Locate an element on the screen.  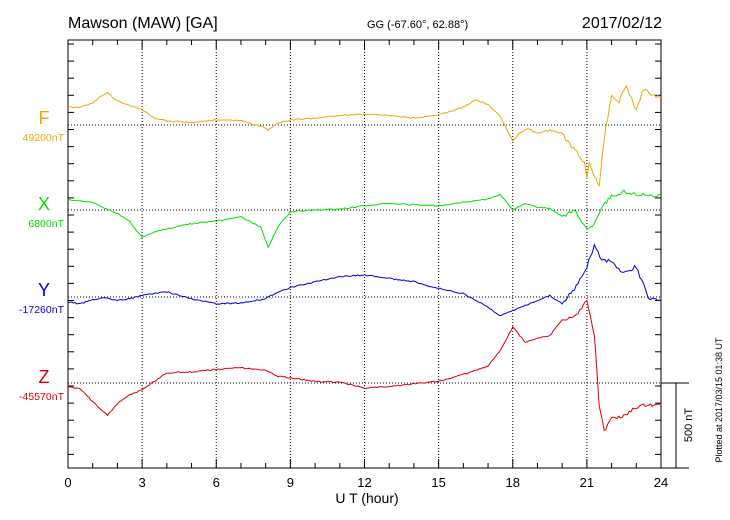
scale-bar: 500 nT is located at coordinates (678, 425).